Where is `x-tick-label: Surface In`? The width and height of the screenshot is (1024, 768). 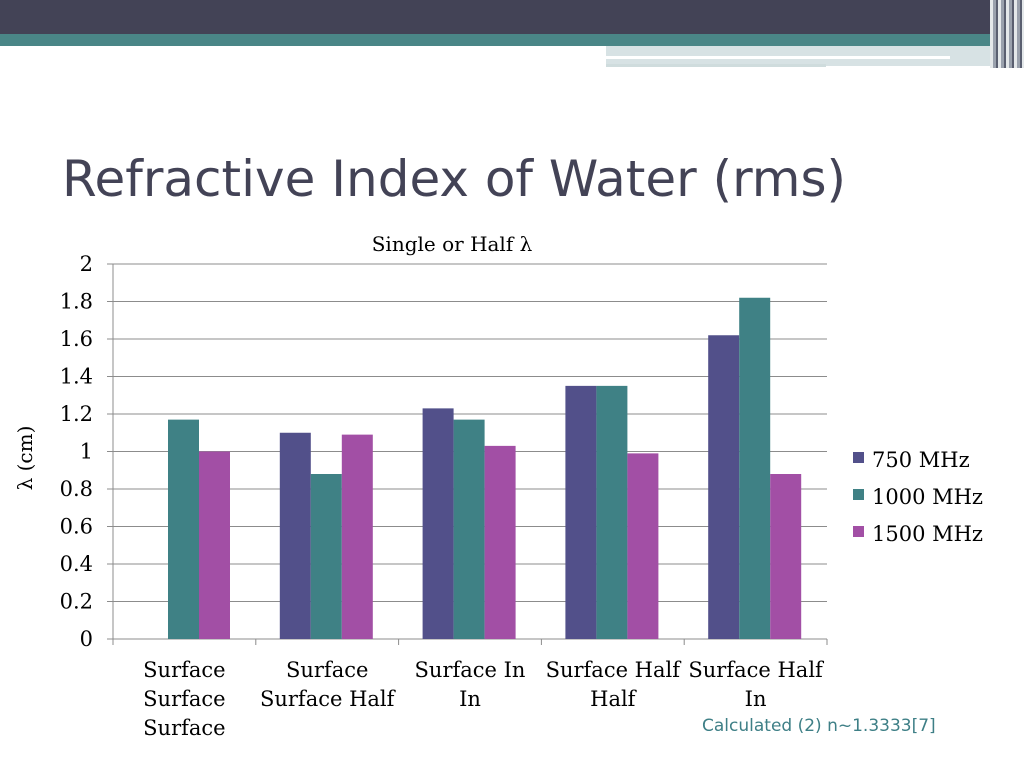
x-tick-label: Surface In is located at coordinates (470, 670).